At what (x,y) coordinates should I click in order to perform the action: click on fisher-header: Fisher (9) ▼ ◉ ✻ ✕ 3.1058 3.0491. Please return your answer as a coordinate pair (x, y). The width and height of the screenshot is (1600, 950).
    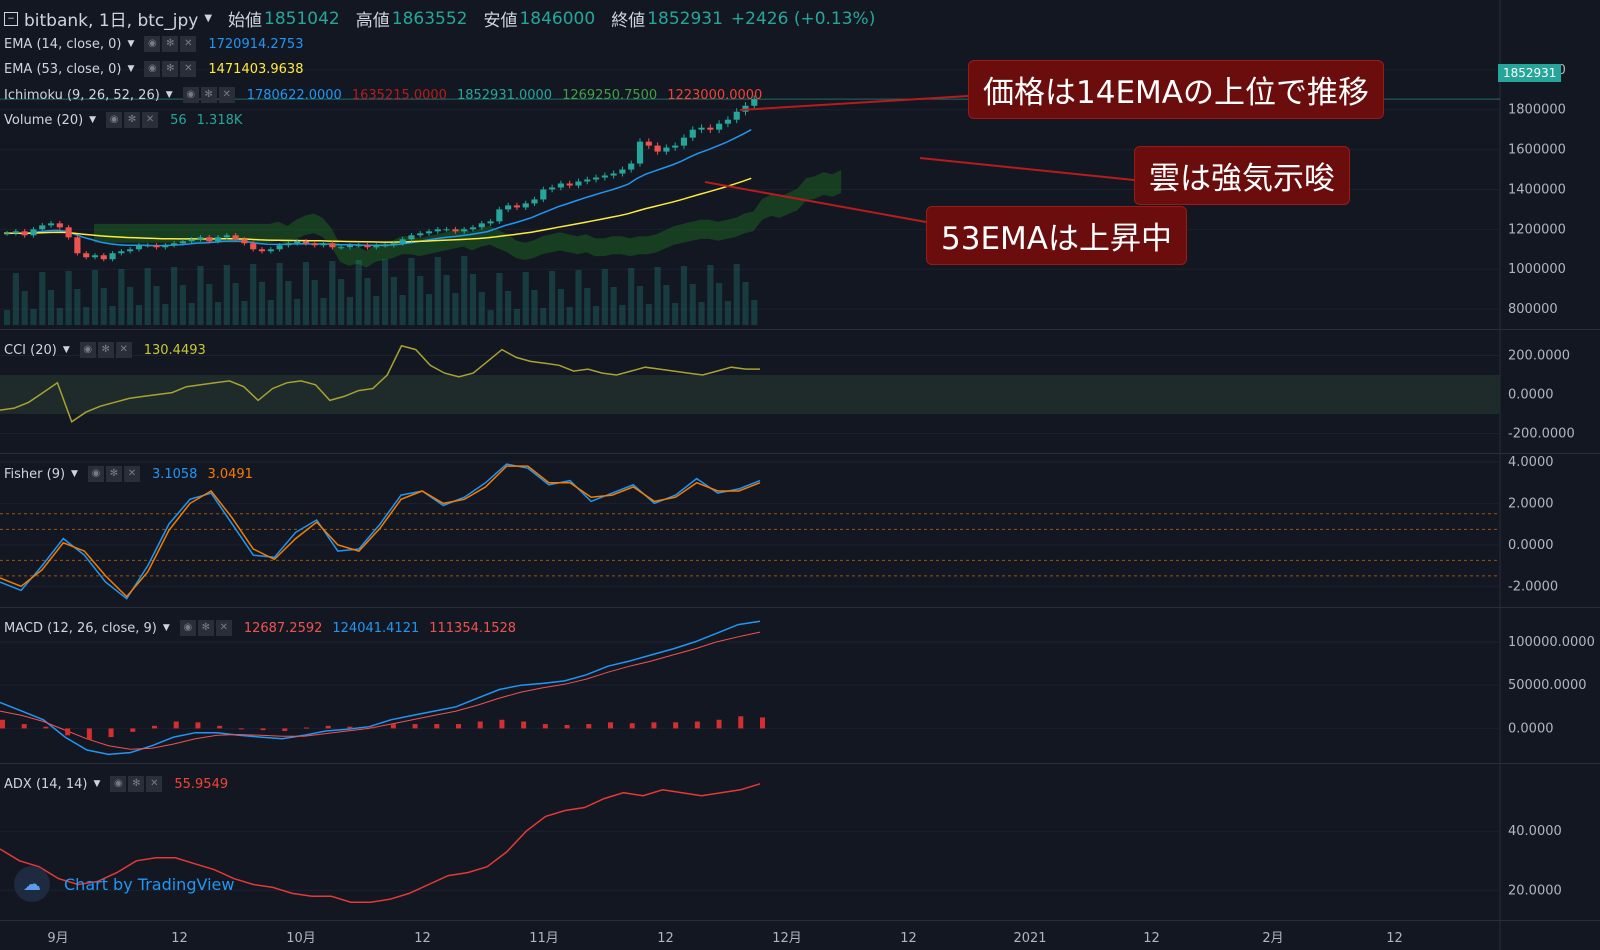
    Looking at the image, I should click on (128, 474).